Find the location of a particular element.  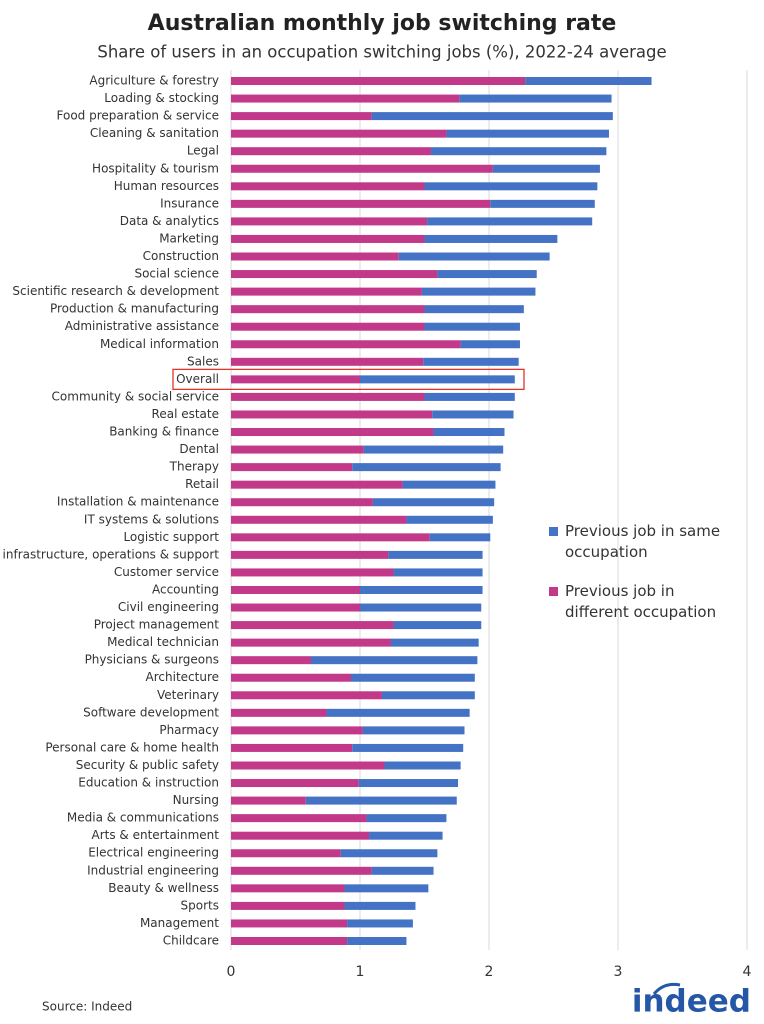

source: Source: Indeed is located at coordinates (87, 1007).